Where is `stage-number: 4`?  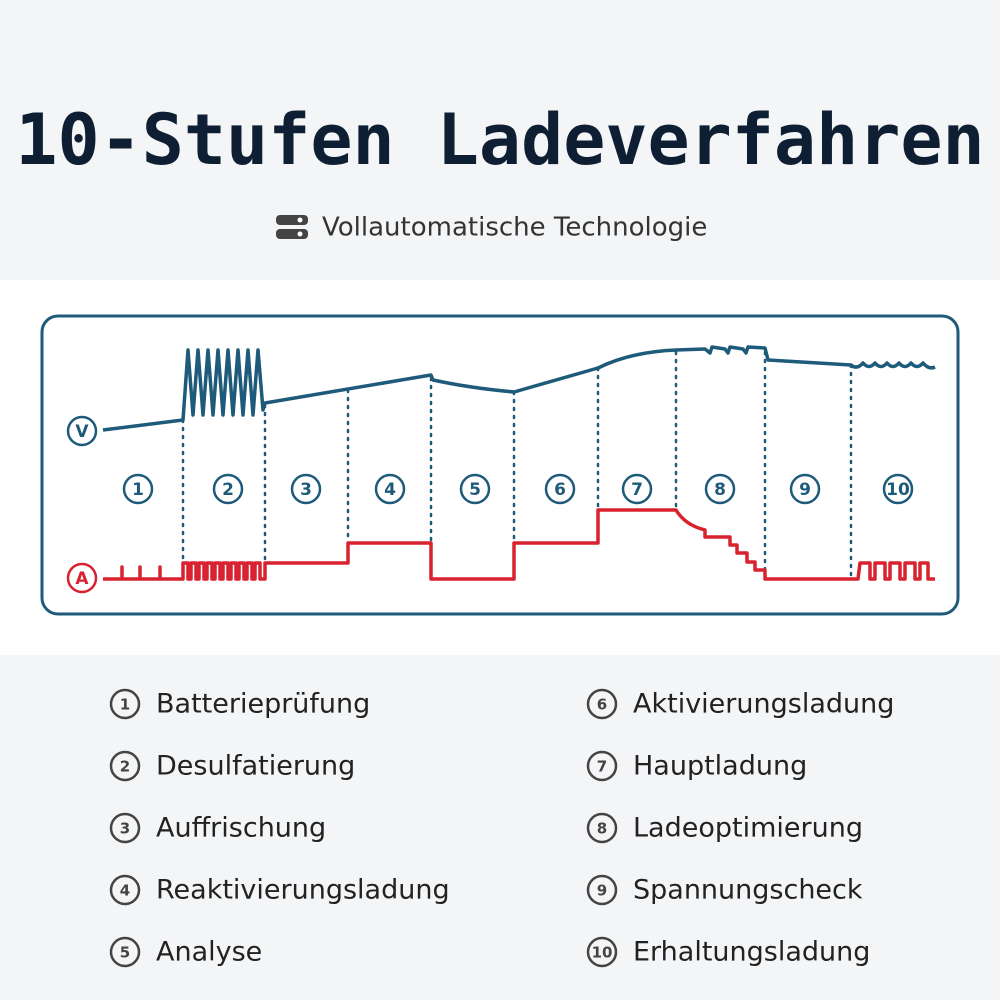
stage-number: 4 is located at coordinates (390, 490).